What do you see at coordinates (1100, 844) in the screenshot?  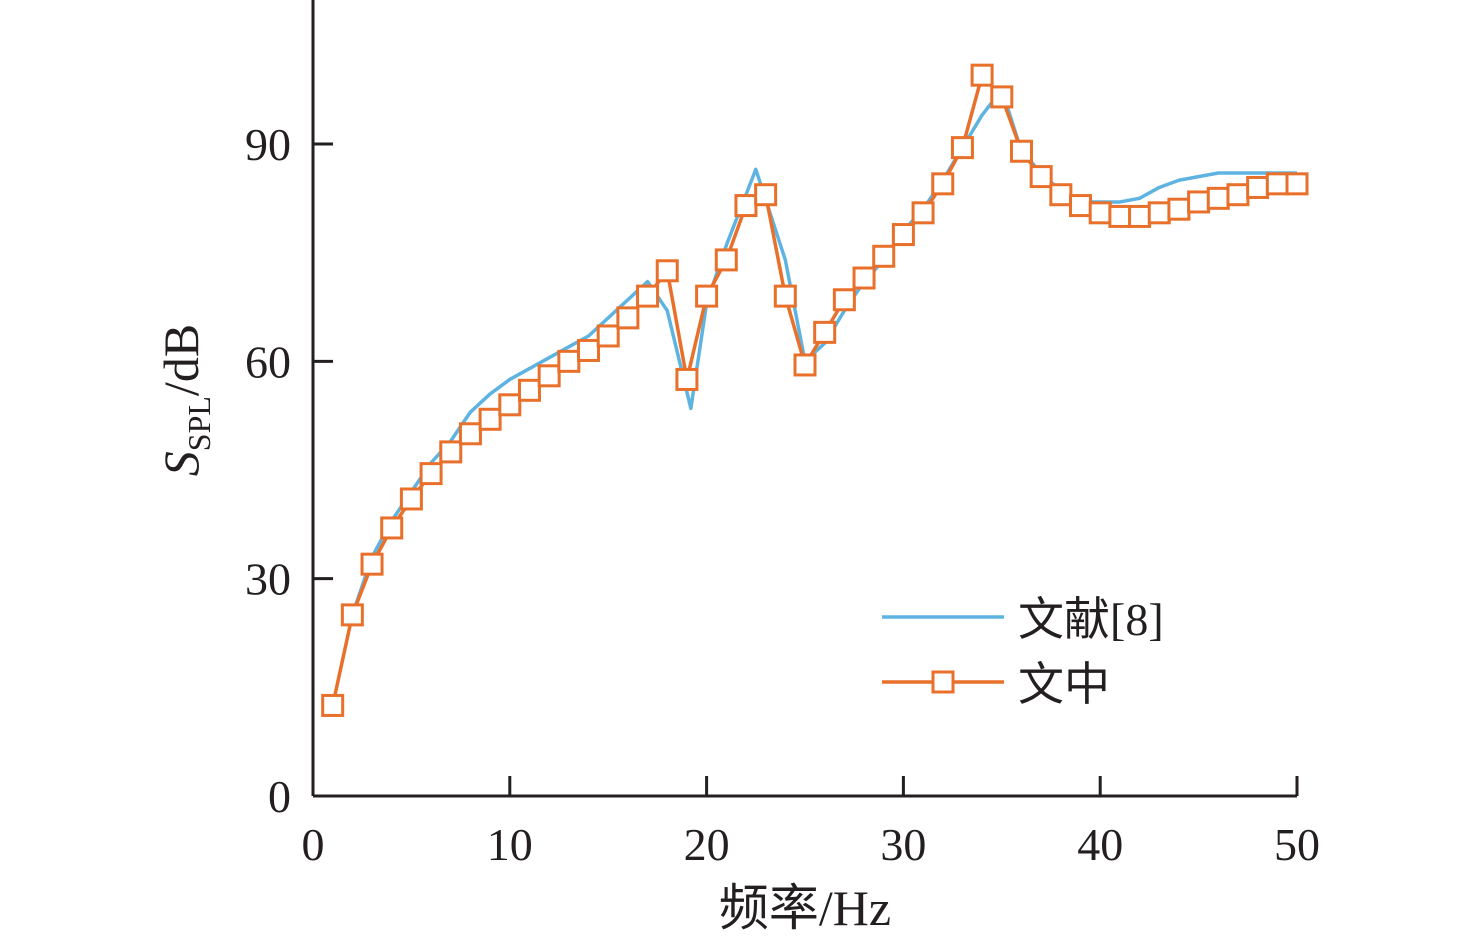 I see `x-tick-label-4: 40` at bounding box center [1100, 844].